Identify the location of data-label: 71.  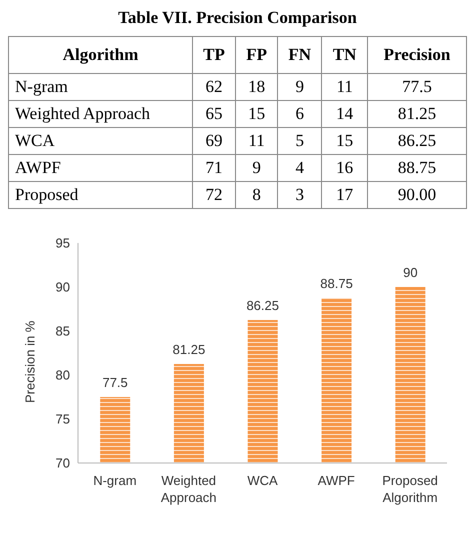
(214, 168).